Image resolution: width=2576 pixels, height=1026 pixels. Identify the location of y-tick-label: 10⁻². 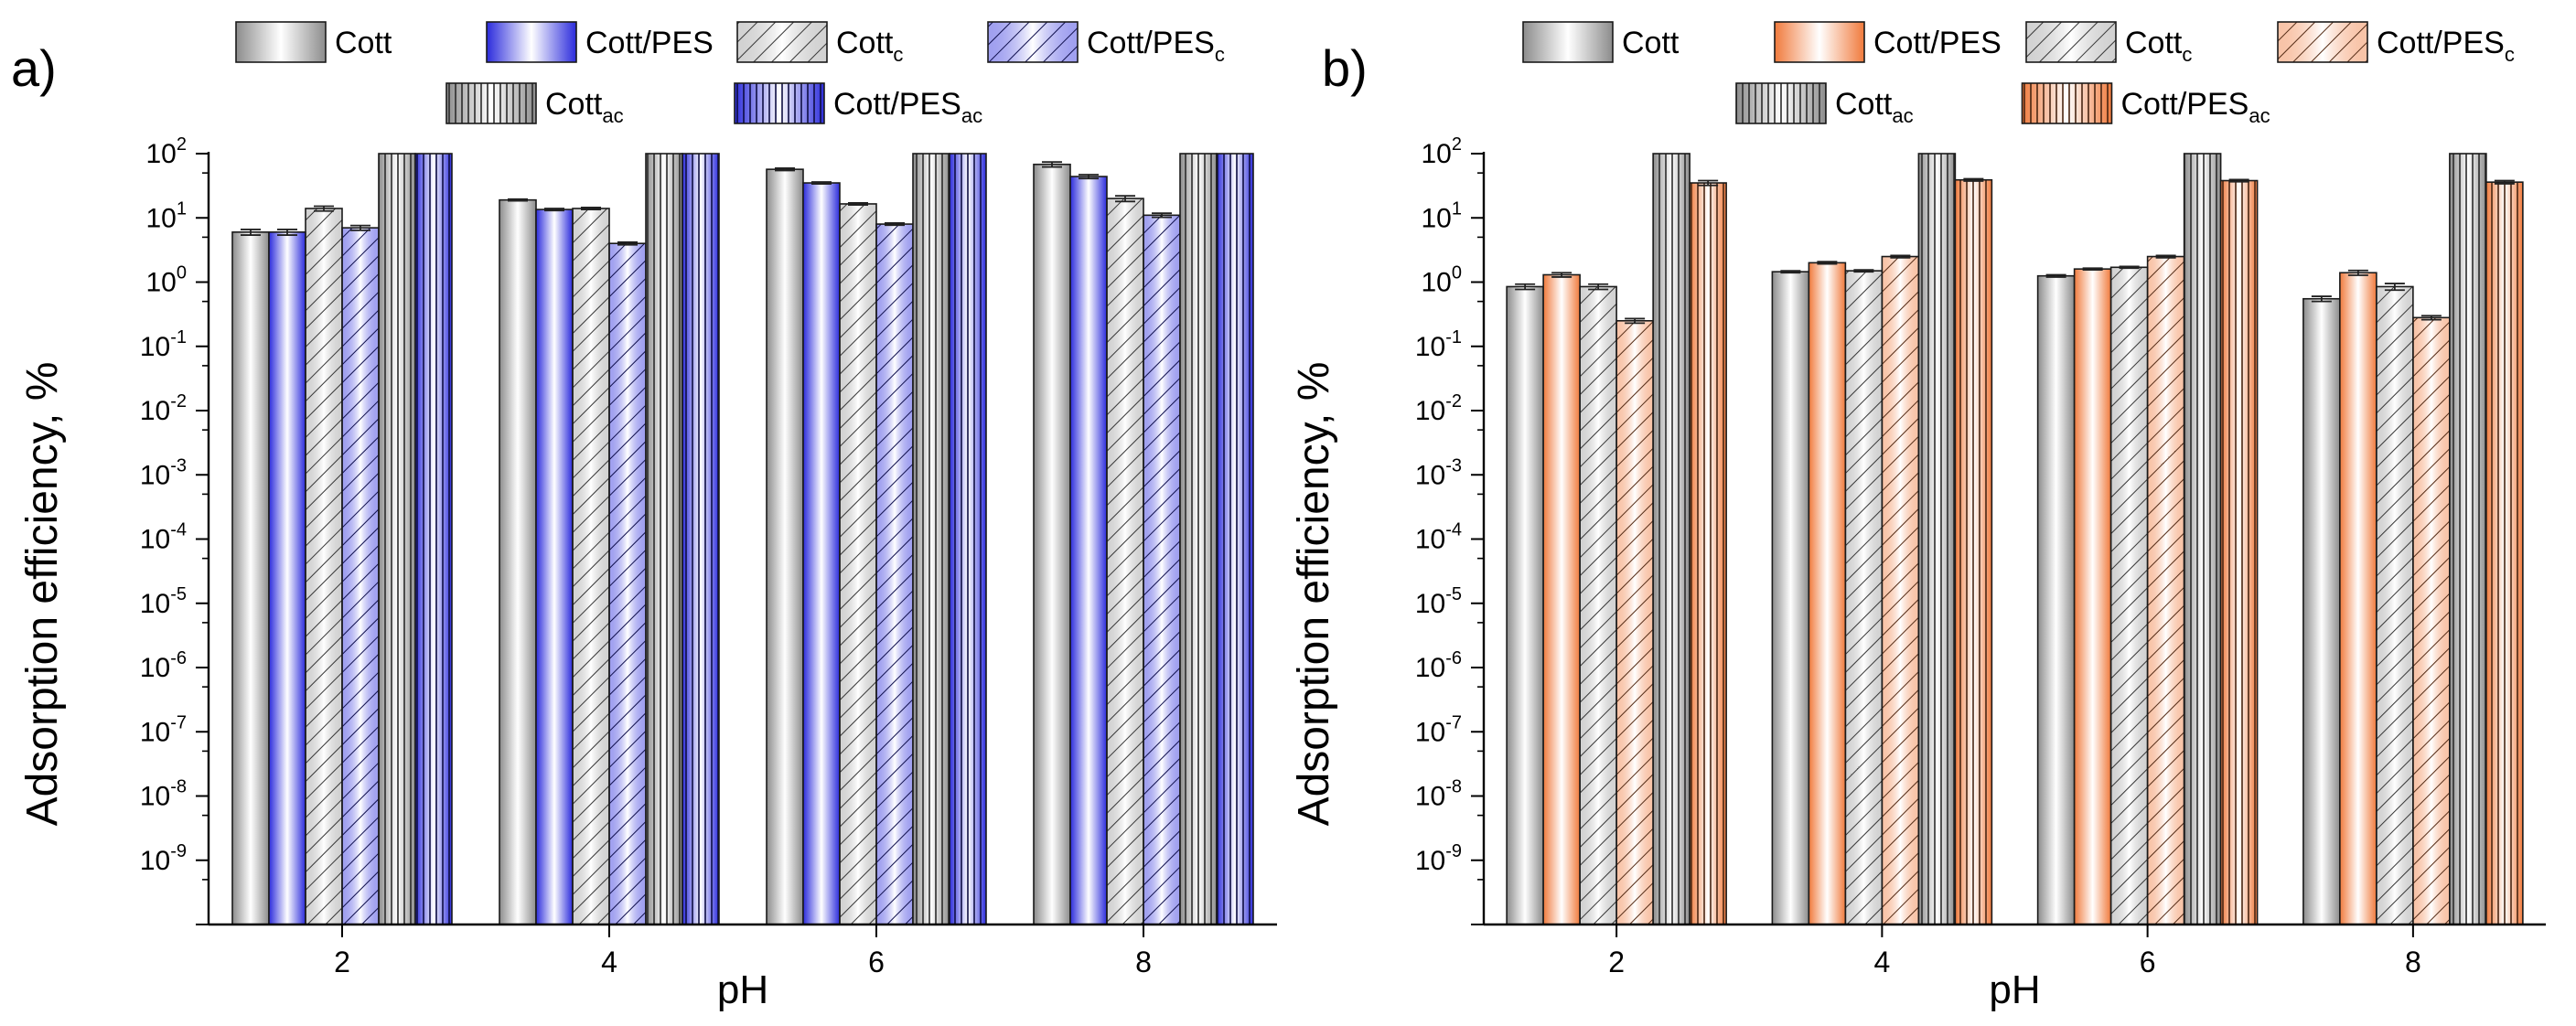
(1439, 408).